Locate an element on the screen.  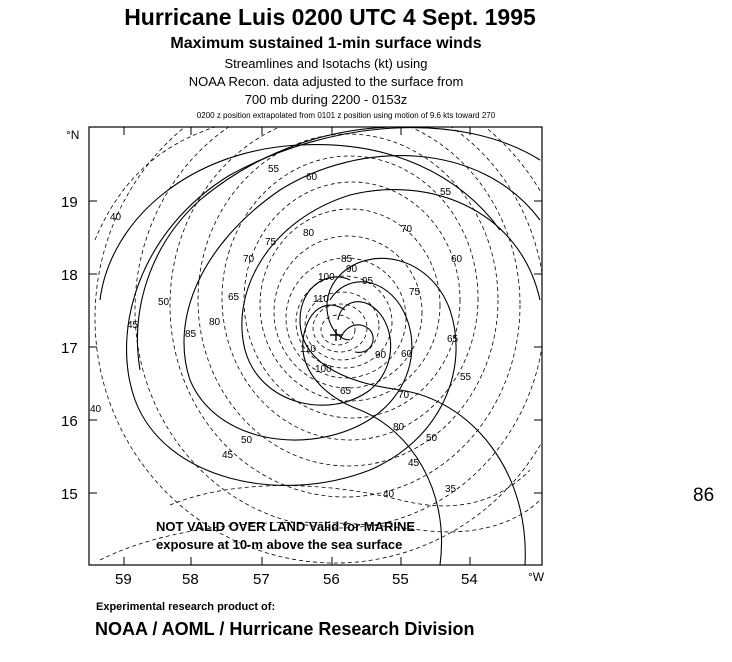
lat-tick-label: 15 is located at coordinates (69, 494).